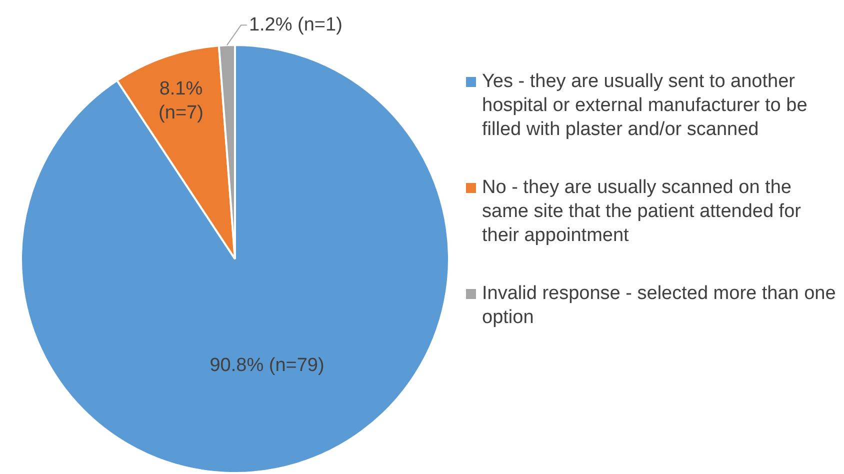  I want to click on legend-label: Yes - they are usually sent to another hospital or external manufacturer to be filled with plaster and/or scanned, so click(645, 106).